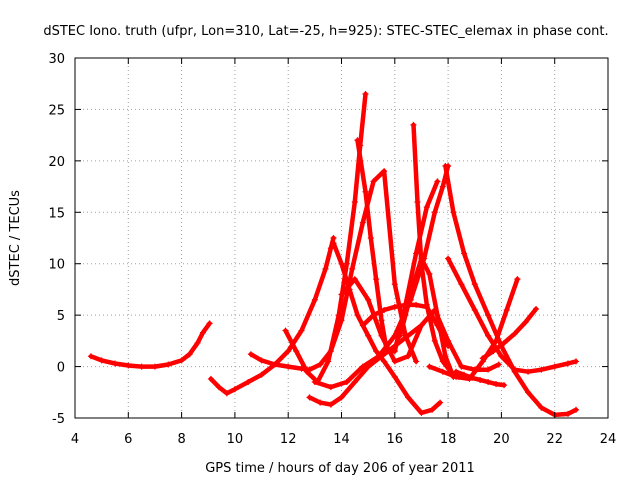  I want to click on y-tick-label: 15, so click(56, 213).